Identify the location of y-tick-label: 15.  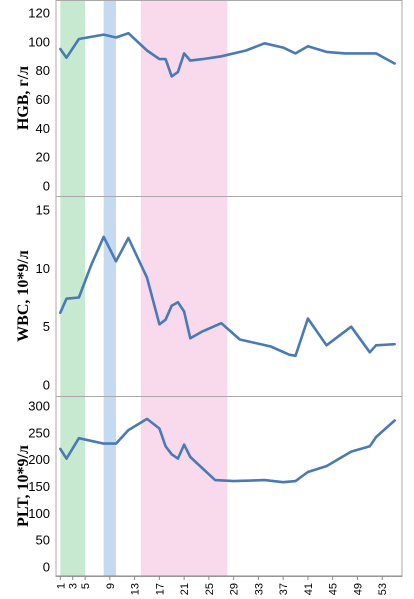
(43, 210).